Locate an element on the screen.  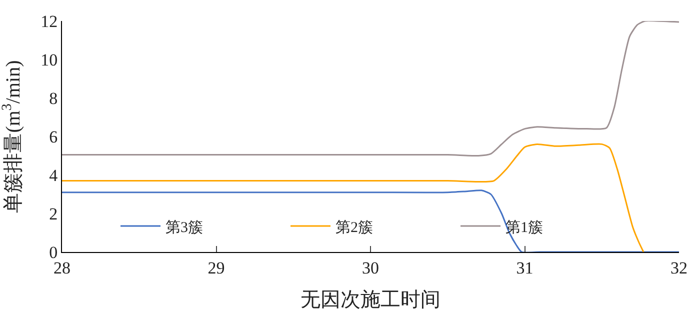
x-tick-label: 29 is located at coordinates (216, 268).